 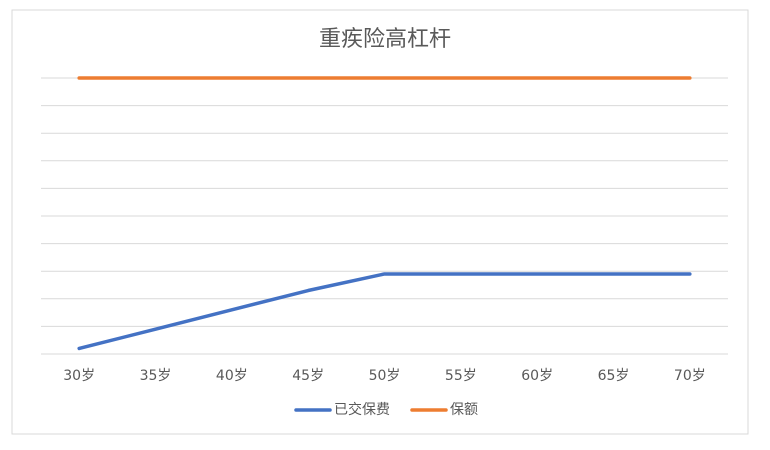 What do you see at coordinates (385, 39) in the screenshot?
I see `chart-title: 重疾险高杠杆` at bounding box center [385, 39].